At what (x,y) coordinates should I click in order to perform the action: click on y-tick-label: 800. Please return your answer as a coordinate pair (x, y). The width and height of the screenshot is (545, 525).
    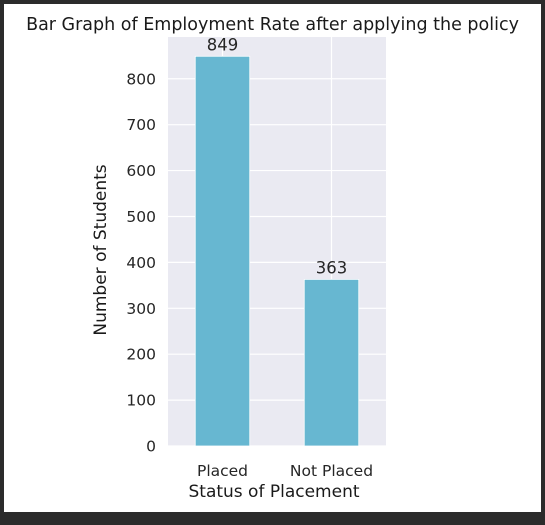
    Looking at the image, I should click on (141, 79).